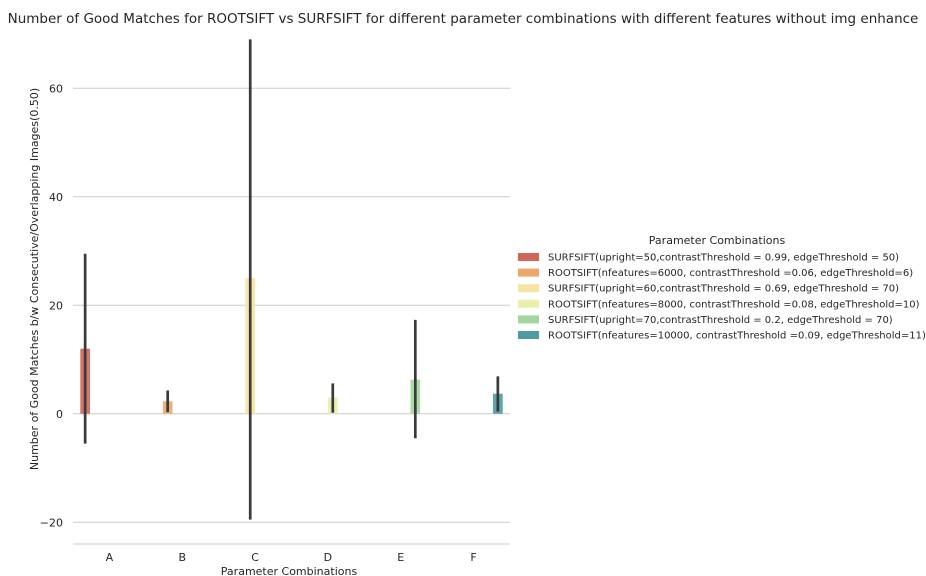 The width and height of the screenshot is (926, 576). What do you see at coordinates (51, 522) in the screenshot?
I see `y-tick-label: −20` at bounding box center [51, 522].